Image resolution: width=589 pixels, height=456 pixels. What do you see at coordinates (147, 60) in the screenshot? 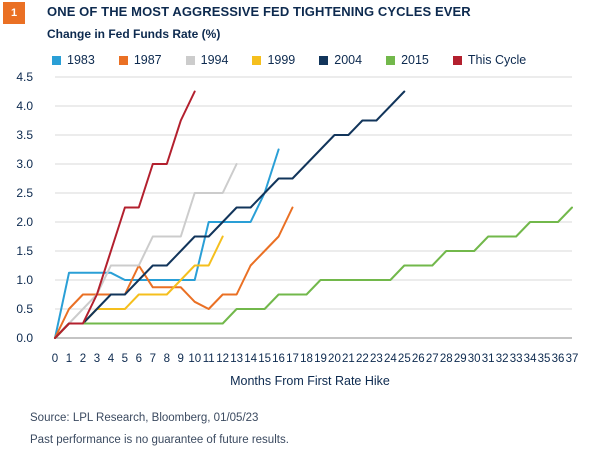
I see `legend-label: 1987` at bounding box center [147, 60].